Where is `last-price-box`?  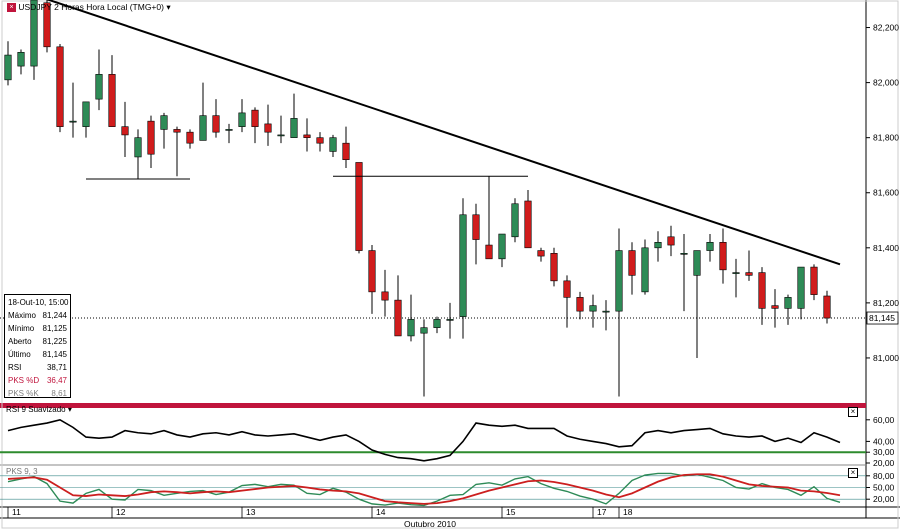 last-price-box is located at coordinates (882, 318).